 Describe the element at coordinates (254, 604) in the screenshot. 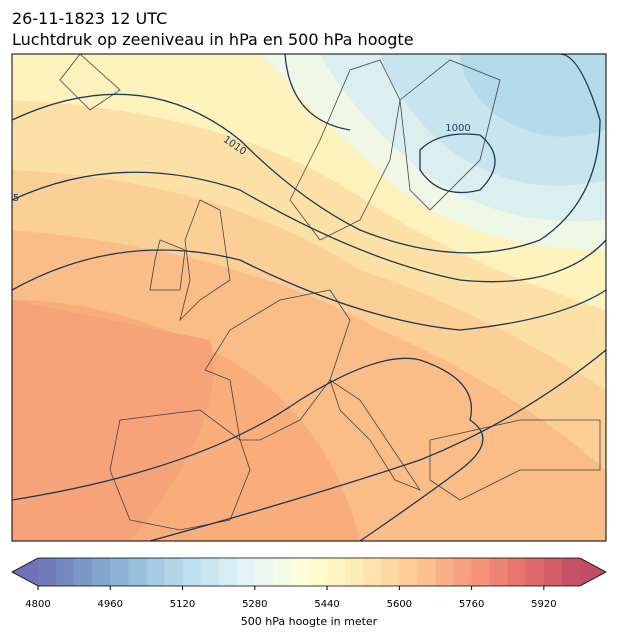

I see `colorbar-tick-label: 5280` at that location.